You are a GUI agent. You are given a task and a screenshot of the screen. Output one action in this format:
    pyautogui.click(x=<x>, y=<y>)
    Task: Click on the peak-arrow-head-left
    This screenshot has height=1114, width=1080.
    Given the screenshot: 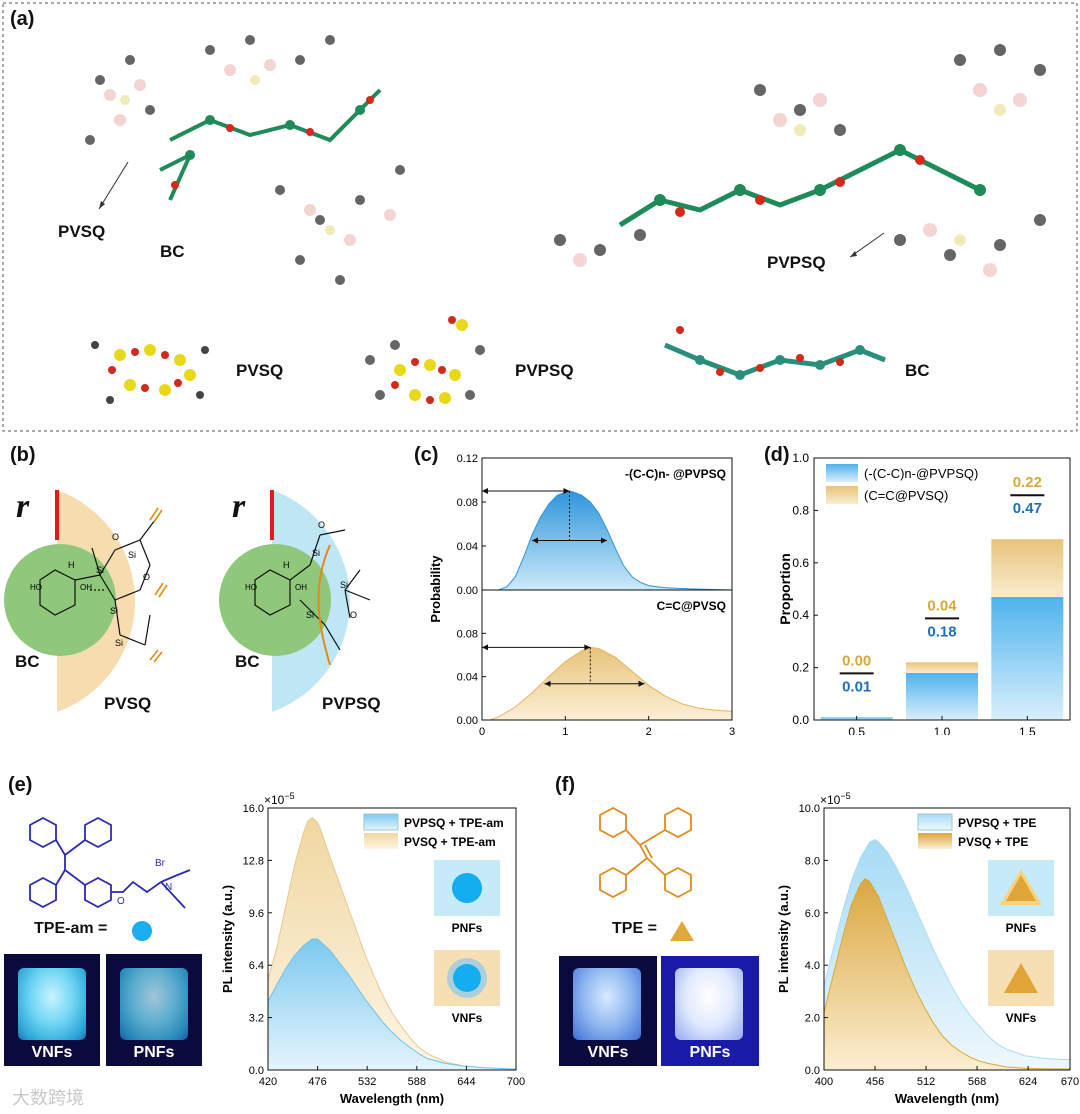 What is the action you would take?
    pyautogui.click(x=485, y=491)
    